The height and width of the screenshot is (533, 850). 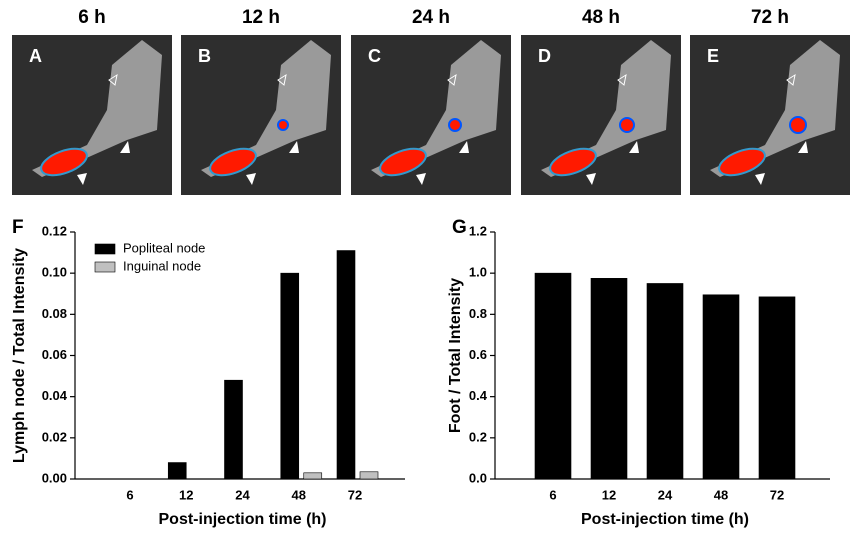 I want to click on y-tick-label: 1.0, so click(x=478, y=272).